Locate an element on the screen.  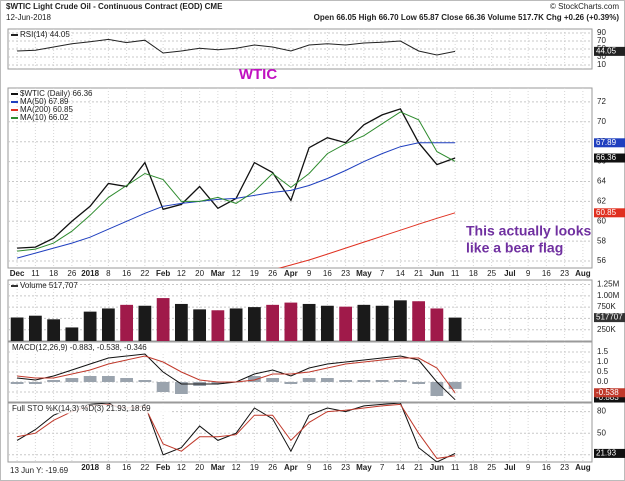
value-label: 44.05 is located at coordinates (606, 50).